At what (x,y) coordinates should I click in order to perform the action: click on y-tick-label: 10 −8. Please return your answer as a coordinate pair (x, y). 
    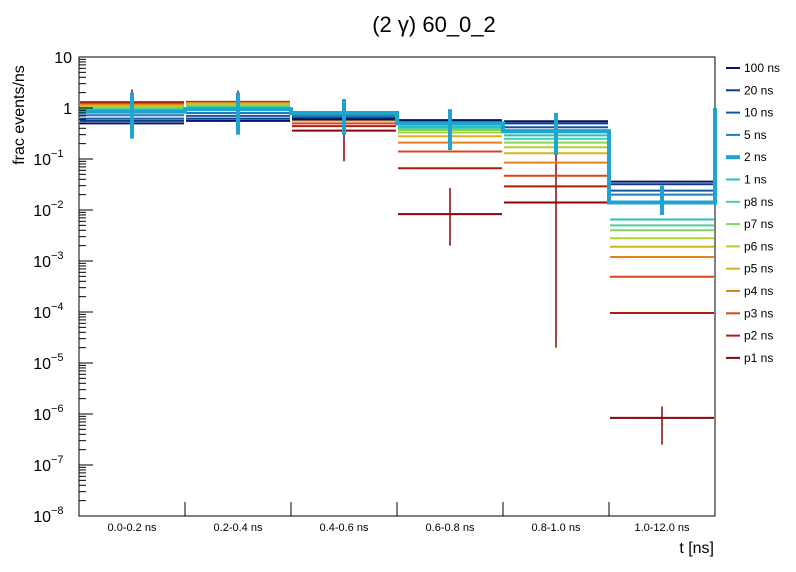
    Looking at the image, I should click on (48, 515).